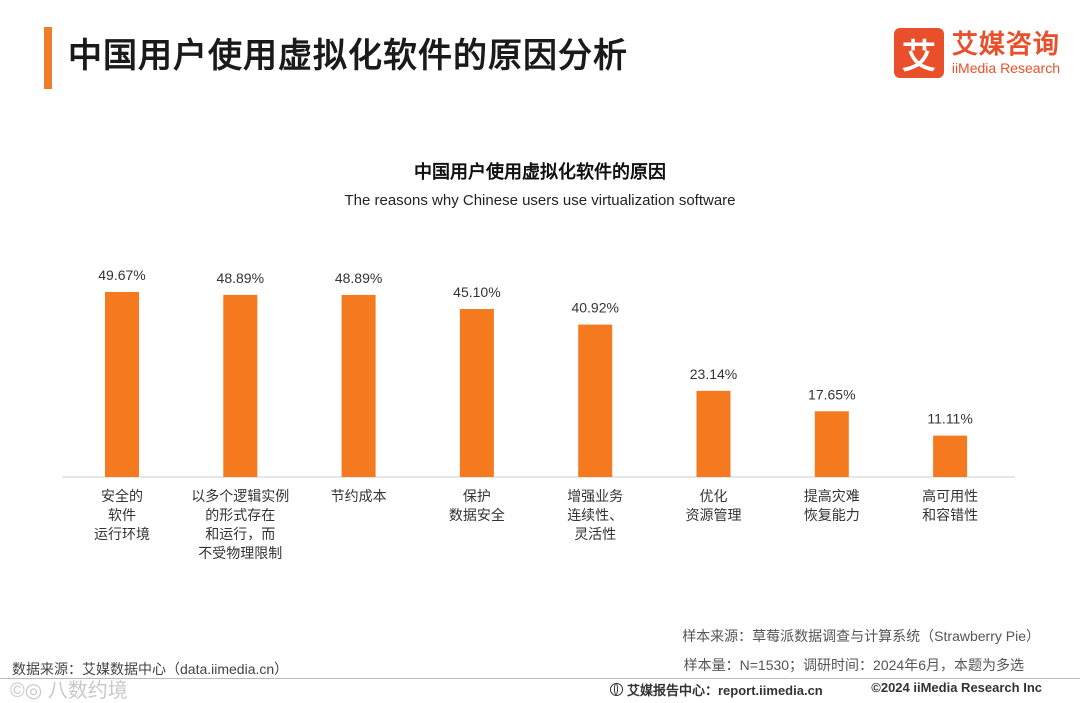  I want to click on footer-copyright: ©2024 iiMedia Research Inc, so click(956, 687).